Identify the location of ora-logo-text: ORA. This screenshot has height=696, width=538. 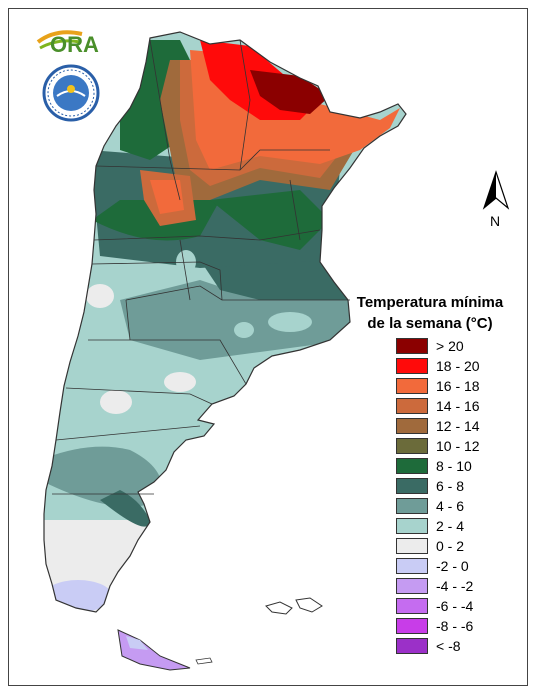
(74, 44).